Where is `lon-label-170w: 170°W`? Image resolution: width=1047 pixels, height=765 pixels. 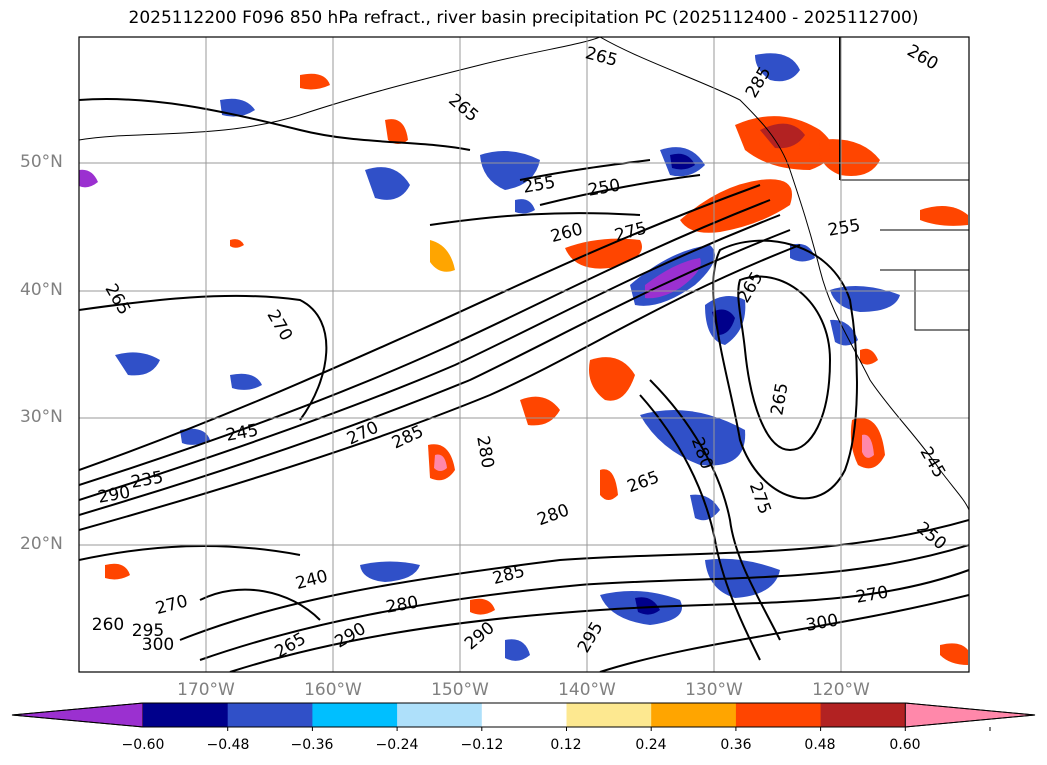
lon-label-170w: 170°W is located at coordinates (206, 690).